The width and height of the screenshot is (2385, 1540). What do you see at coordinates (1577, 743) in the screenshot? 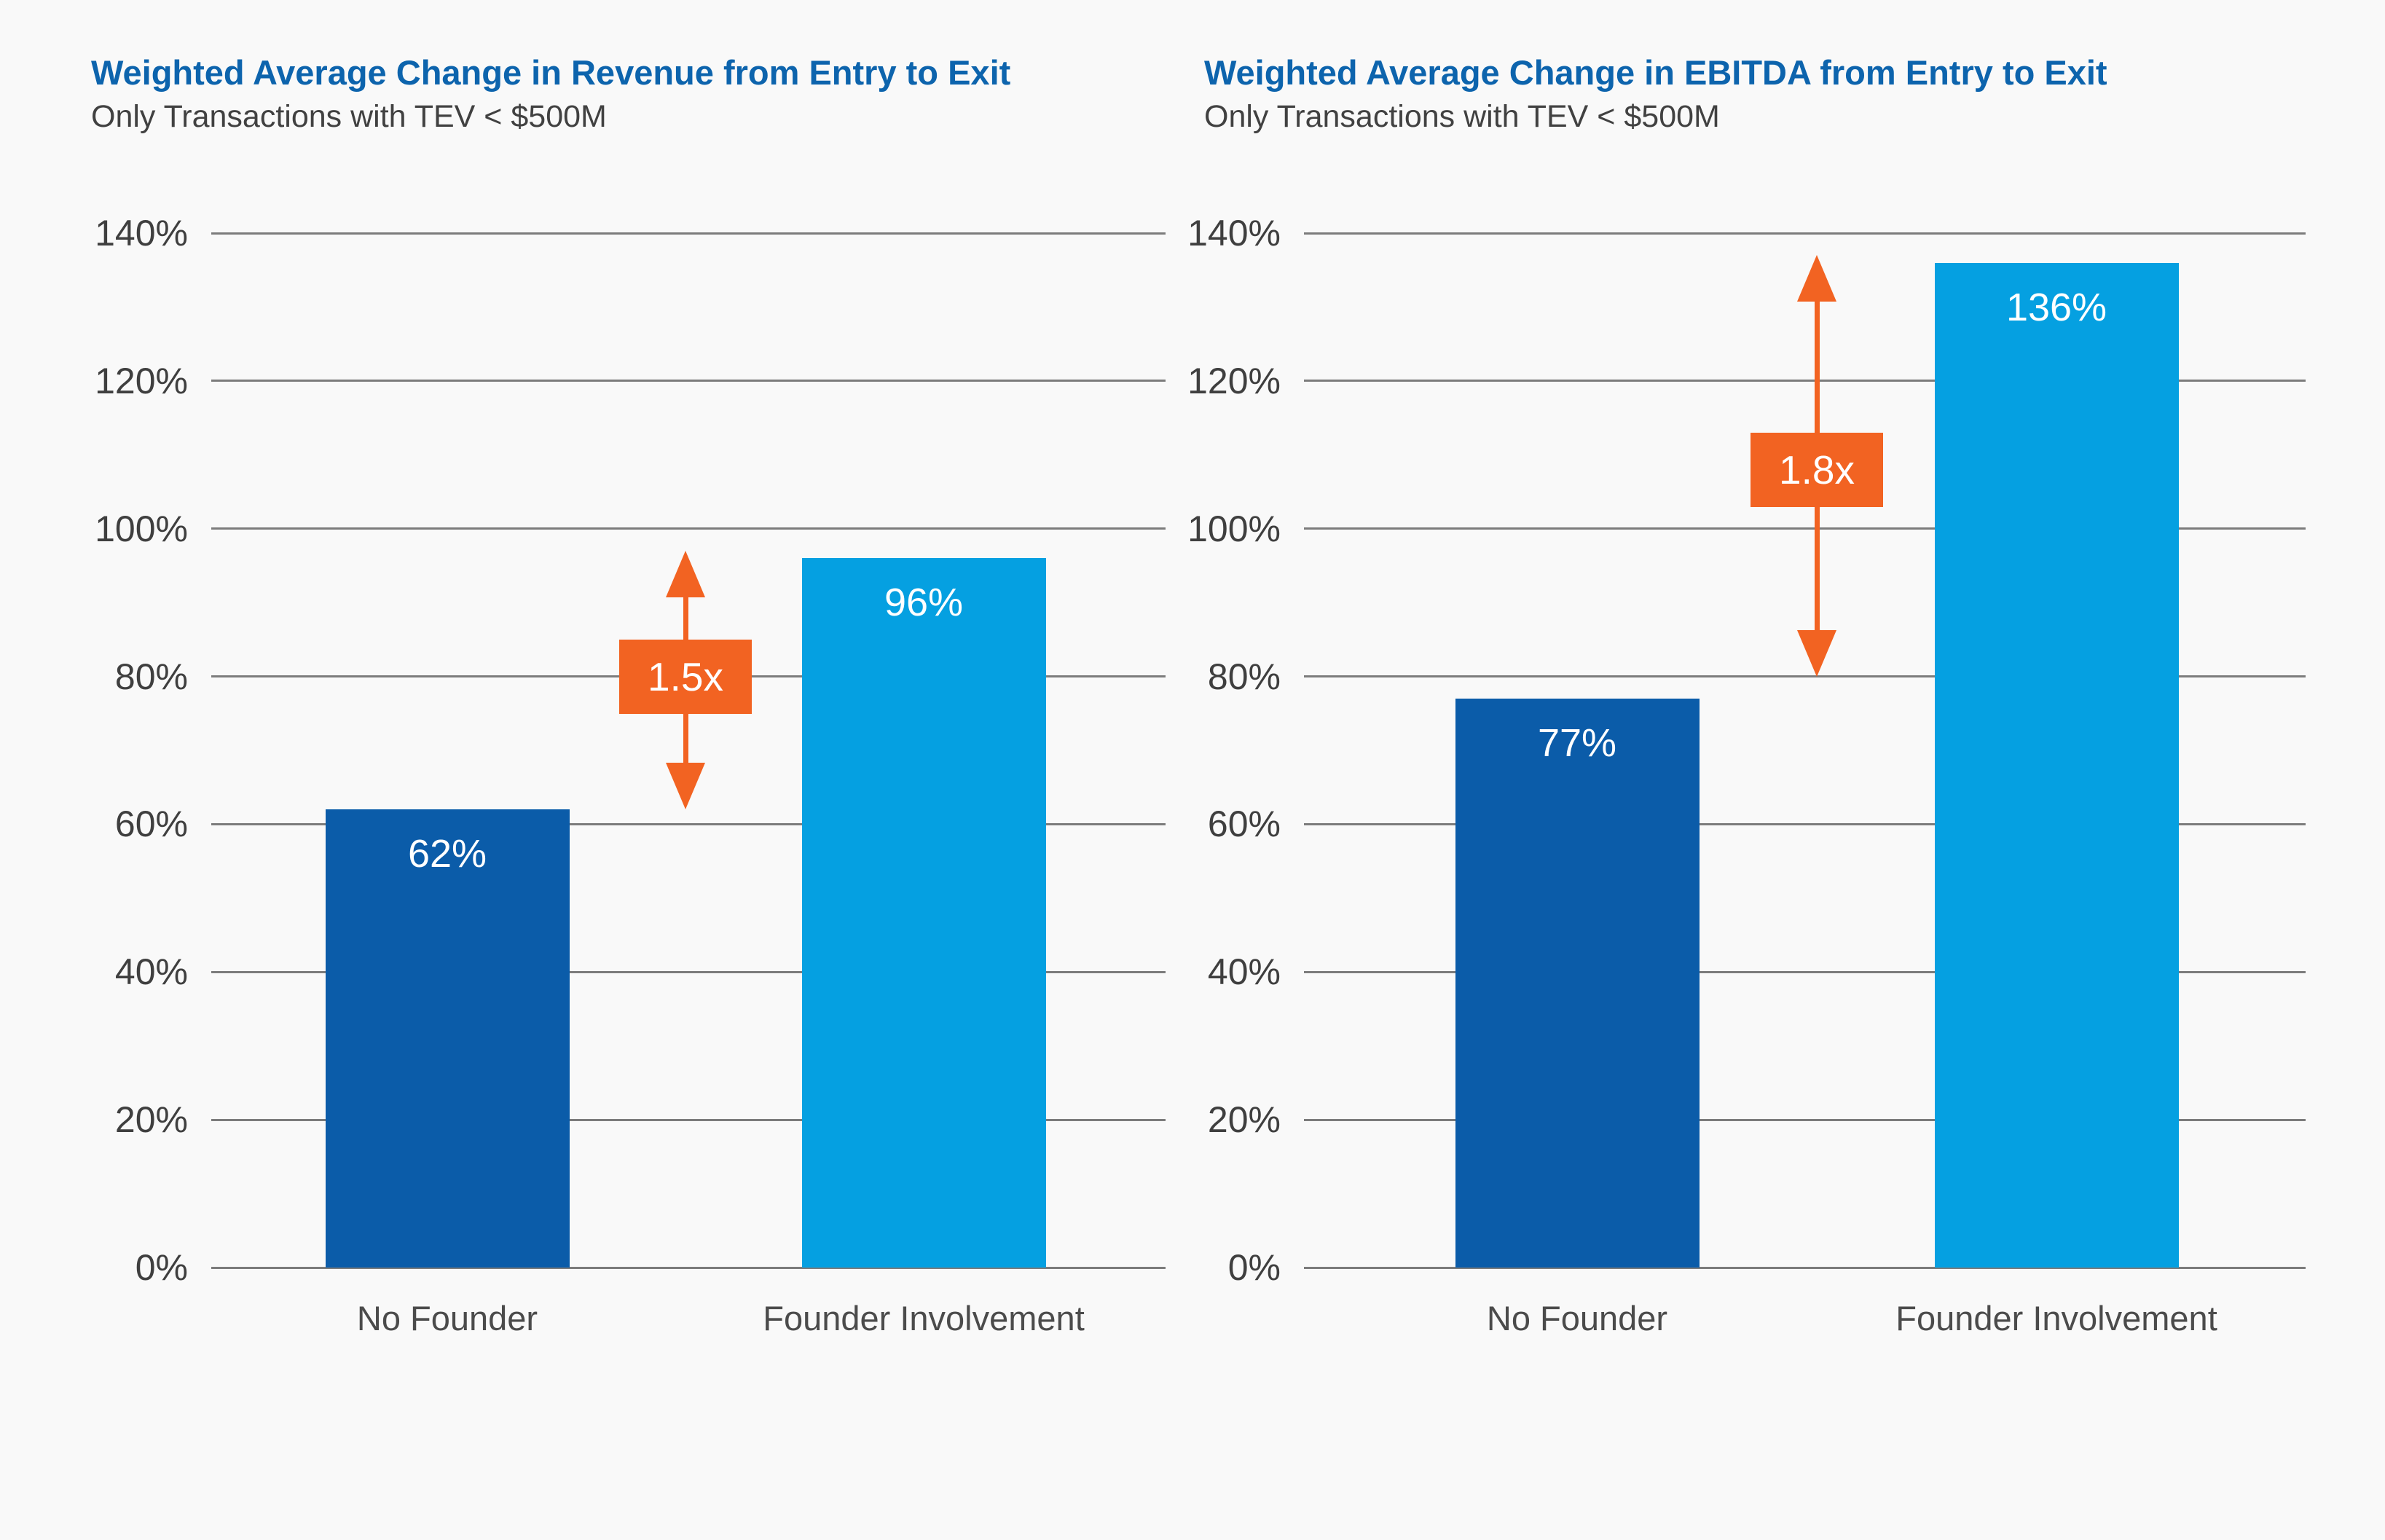
I see `bar-value-label: 77%` at bounding box center [1577, 743].